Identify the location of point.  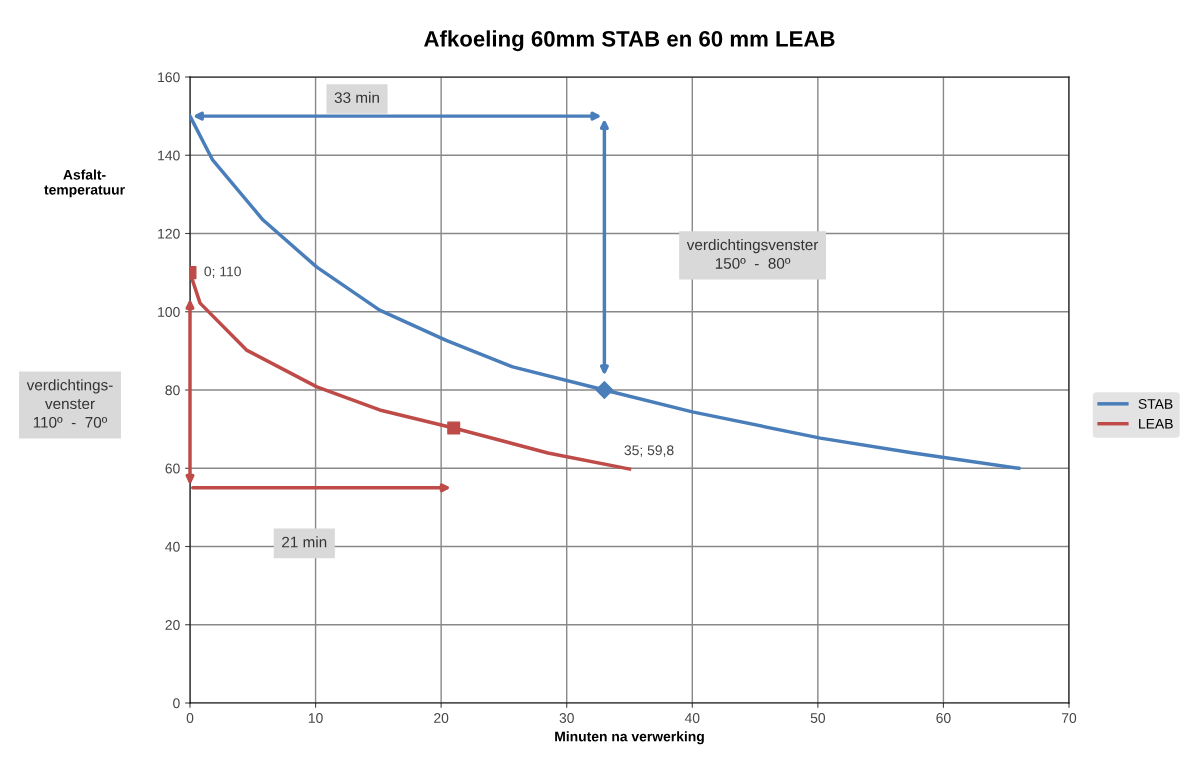
(604, 390).